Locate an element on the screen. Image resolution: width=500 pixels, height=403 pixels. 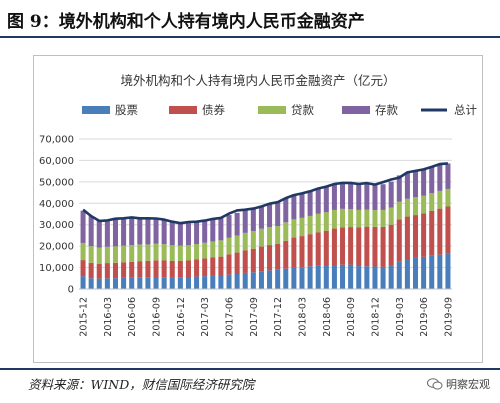
x-tick-label: 2016-06 is located at coordinates (132, 317).